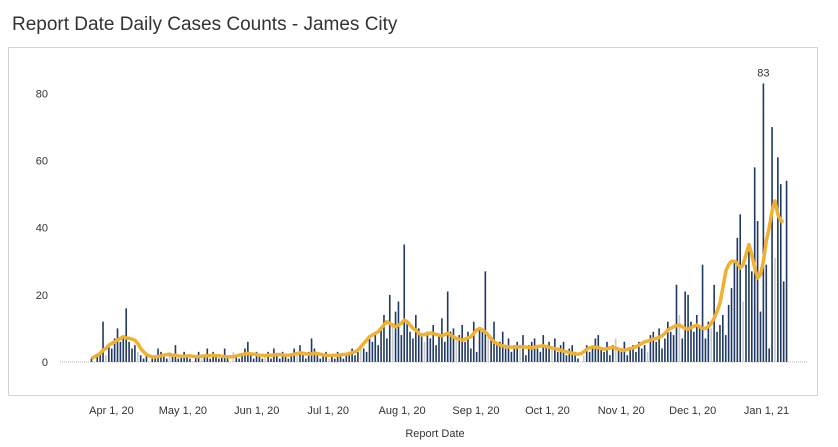 The image size is (838, 447). What do you see at coordinates (475, 411) in the screenshot?
I see `x-tick-label: Sep 1, 20` at bounding box center [475, 411].